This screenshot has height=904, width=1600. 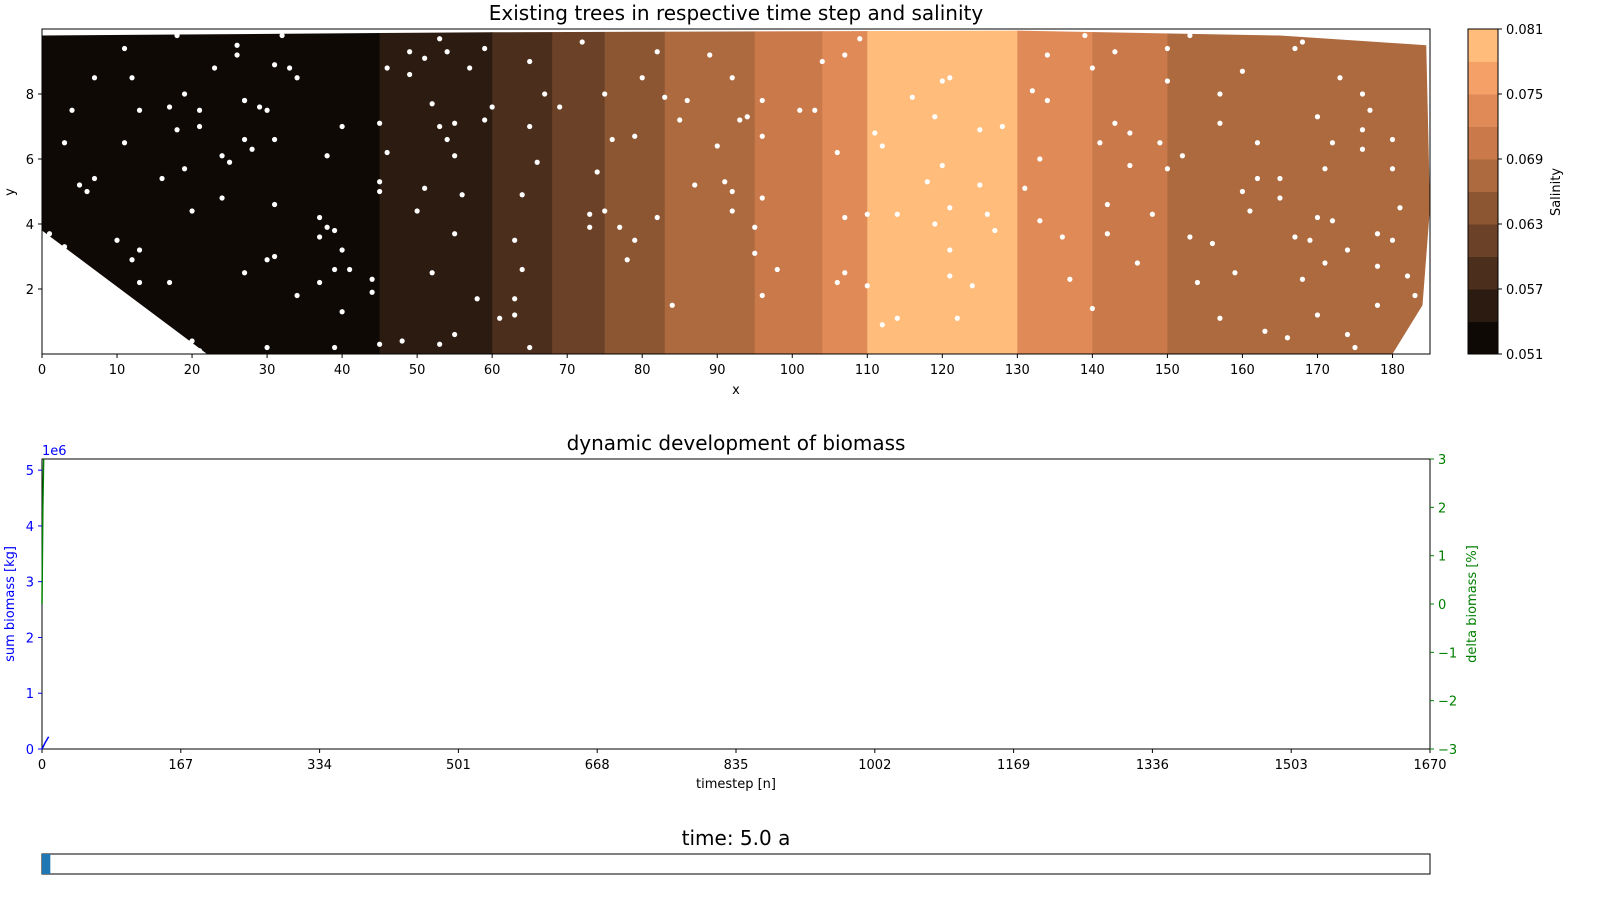 What do you see at coordinates (1442, 508) in the screenshot?
I see `y2-tick-label: 2` at bounding box center [1442, 508].